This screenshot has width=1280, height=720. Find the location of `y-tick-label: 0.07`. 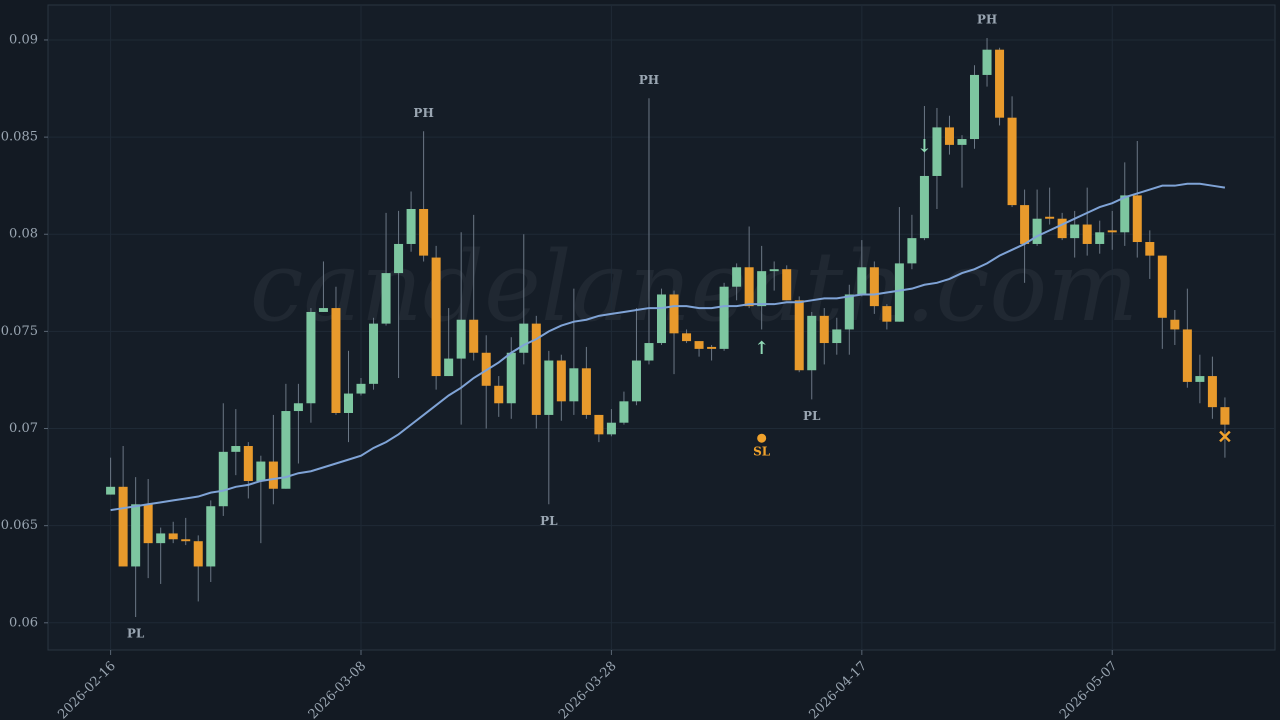

y-tick-label: 0.07 is located at coordinates (23, 428).